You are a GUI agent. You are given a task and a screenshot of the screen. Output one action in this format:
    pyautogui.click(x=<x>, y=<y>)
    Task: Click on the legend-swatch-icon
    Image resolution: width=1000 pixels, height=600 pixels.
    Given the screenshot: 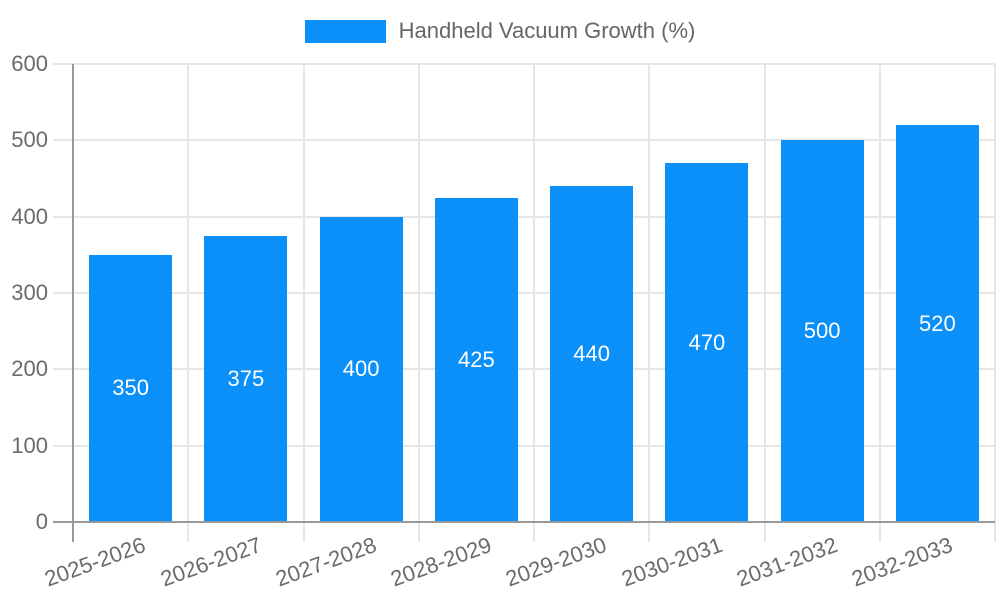 What is the action you would take?
    pyautogui.click(x=345, y=31)
    